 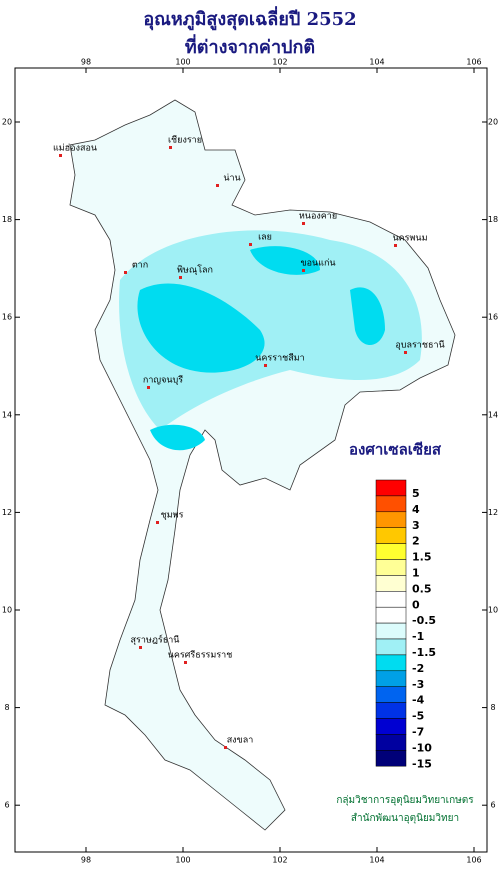 What do you see at coordinates (422, 747) in the screenshot?
I see `legend-label: -10` at bounding box center [422, 747].